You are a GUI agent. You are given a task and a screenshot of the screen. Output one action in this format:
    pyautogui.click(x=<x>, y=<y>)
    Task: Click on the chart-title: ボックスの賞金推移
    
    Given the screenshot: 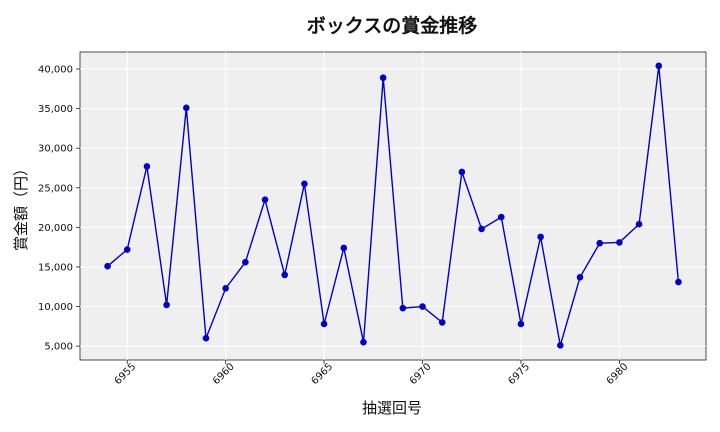 What is the action you would take?
    pyautogui.click(x=392, y=25)
    